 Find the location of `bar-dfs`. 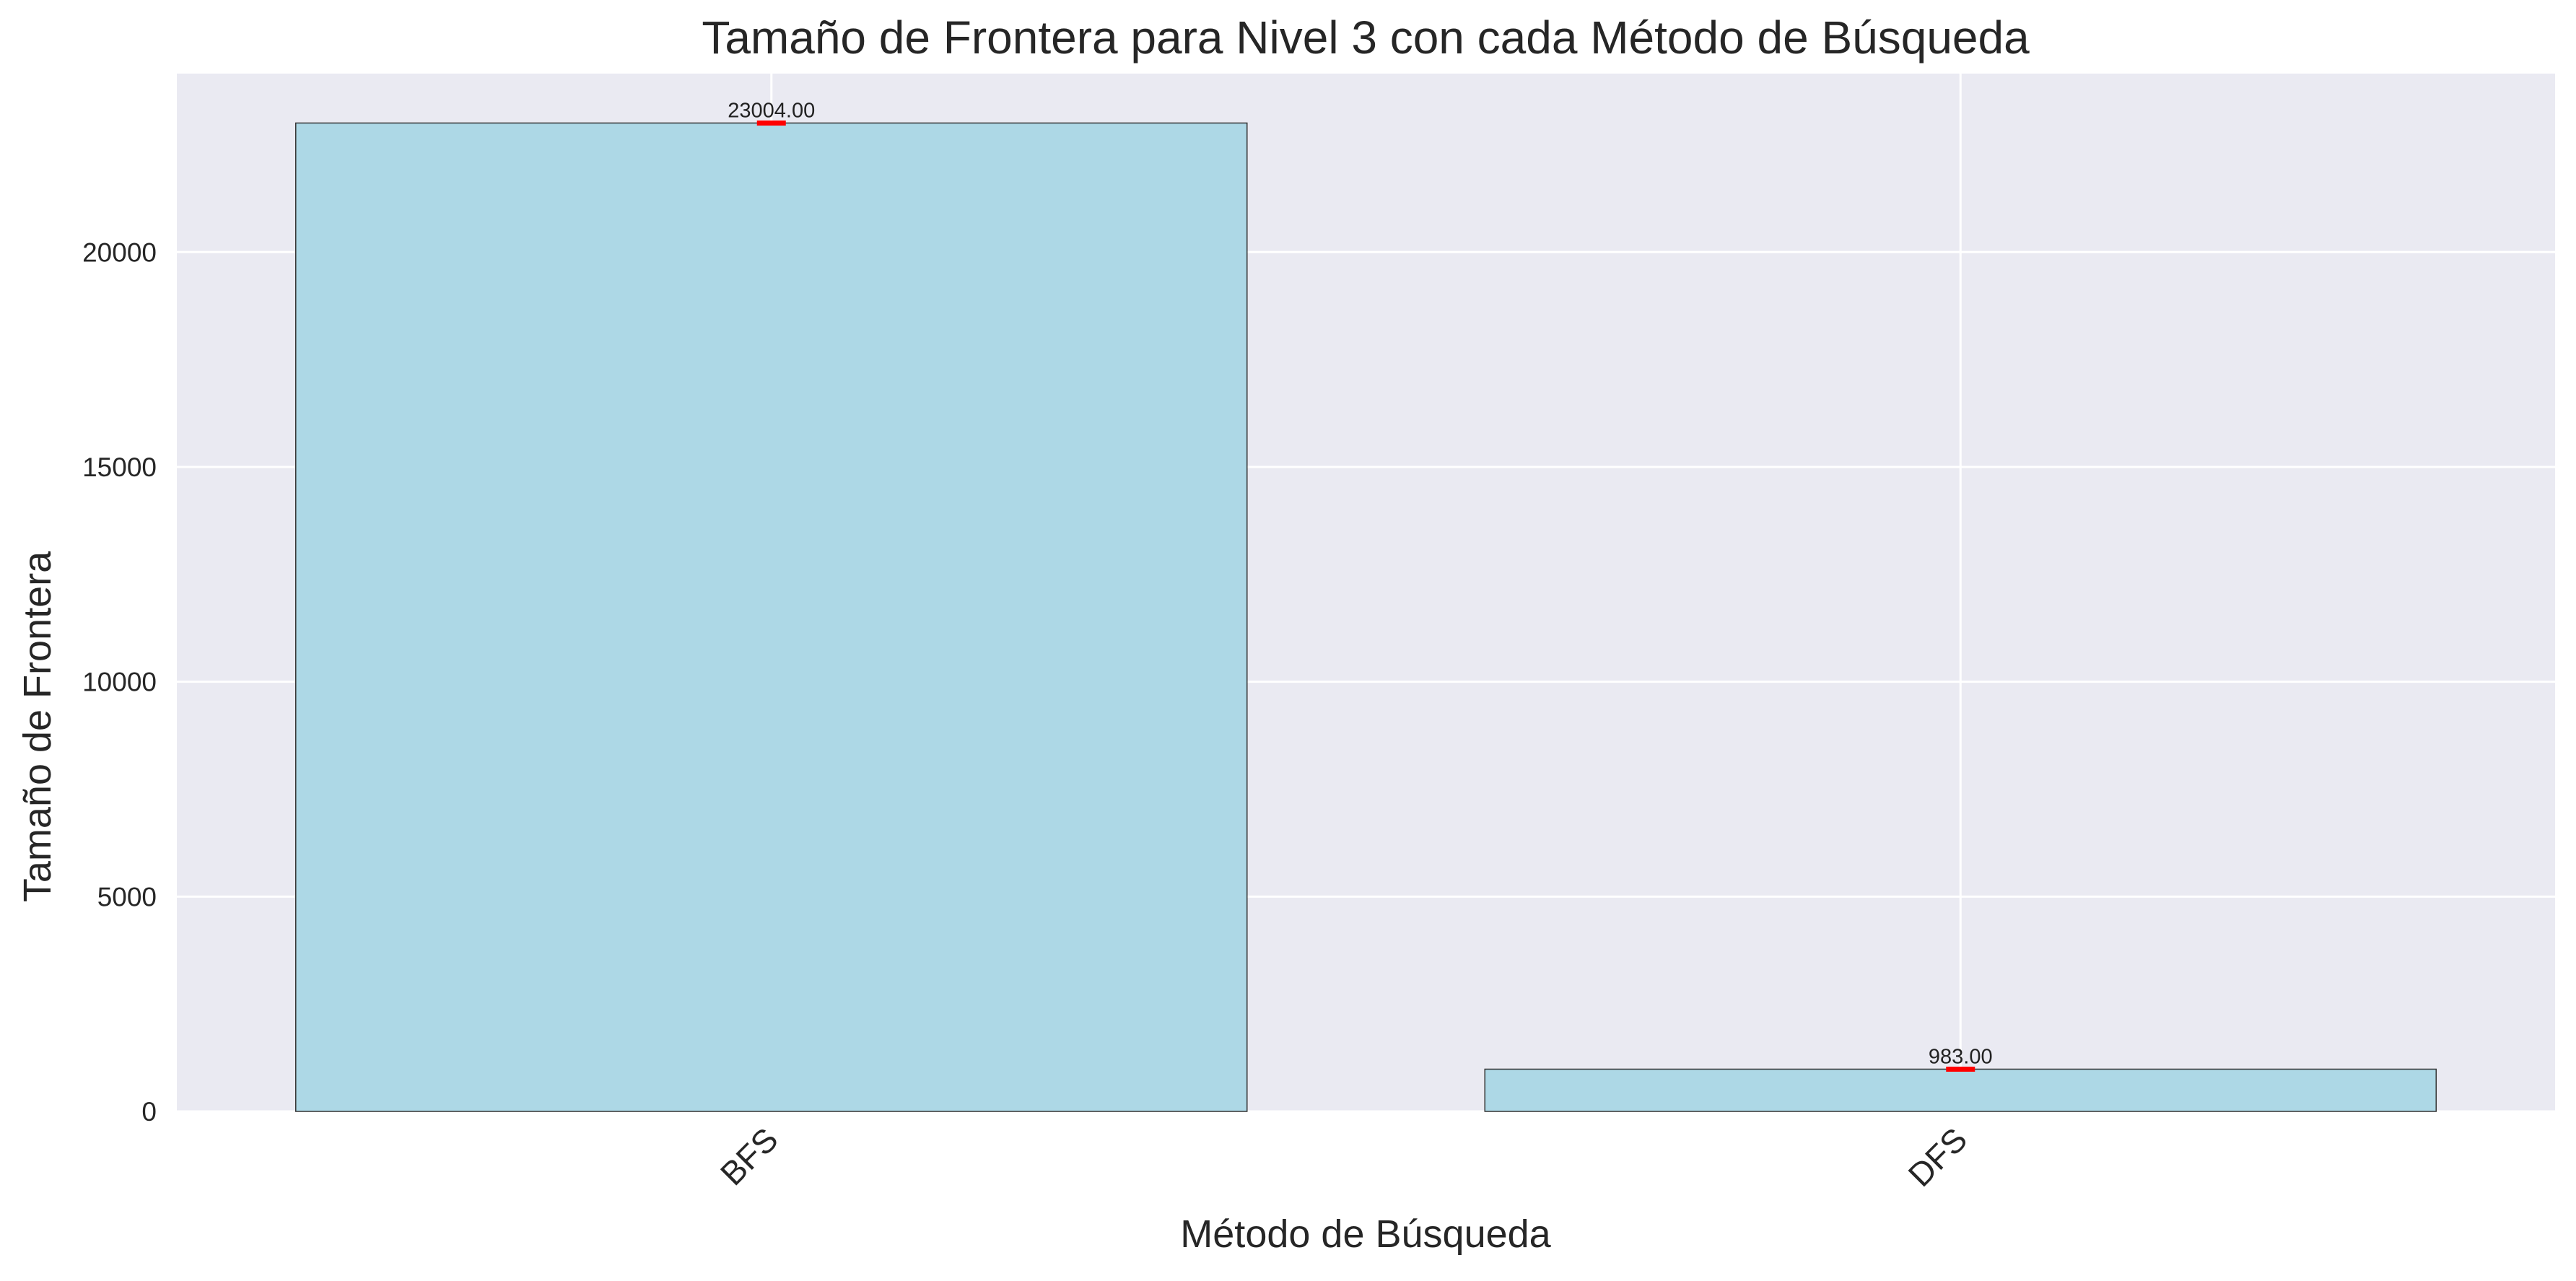

bar-dfs is located at coordinates (1960, 1090).